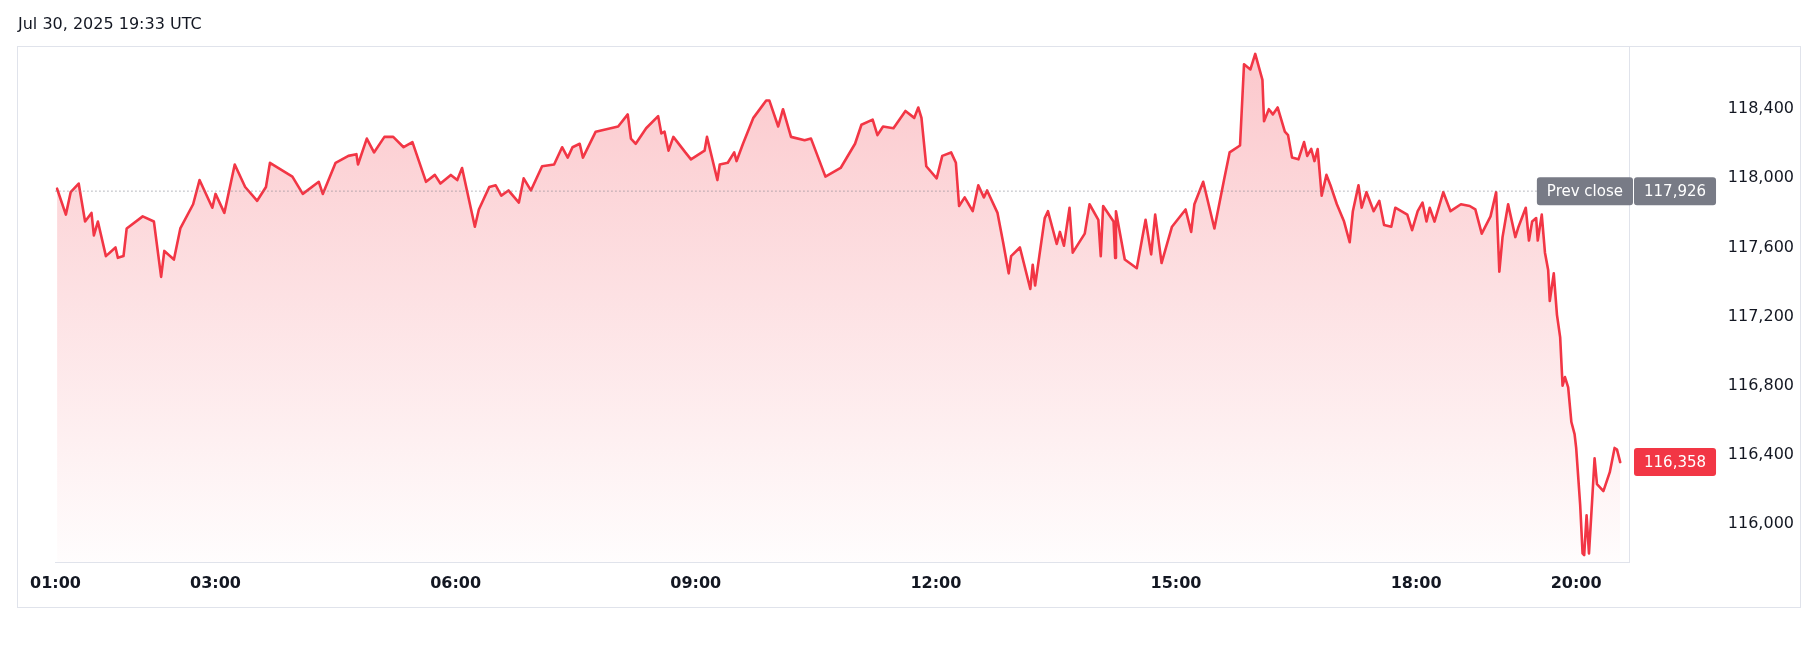 This screenshot has height=669, width=1818. Describe the element at coordinates (936, 582) in the screenshot. I see `x-tick-label: 12:00` at that location.